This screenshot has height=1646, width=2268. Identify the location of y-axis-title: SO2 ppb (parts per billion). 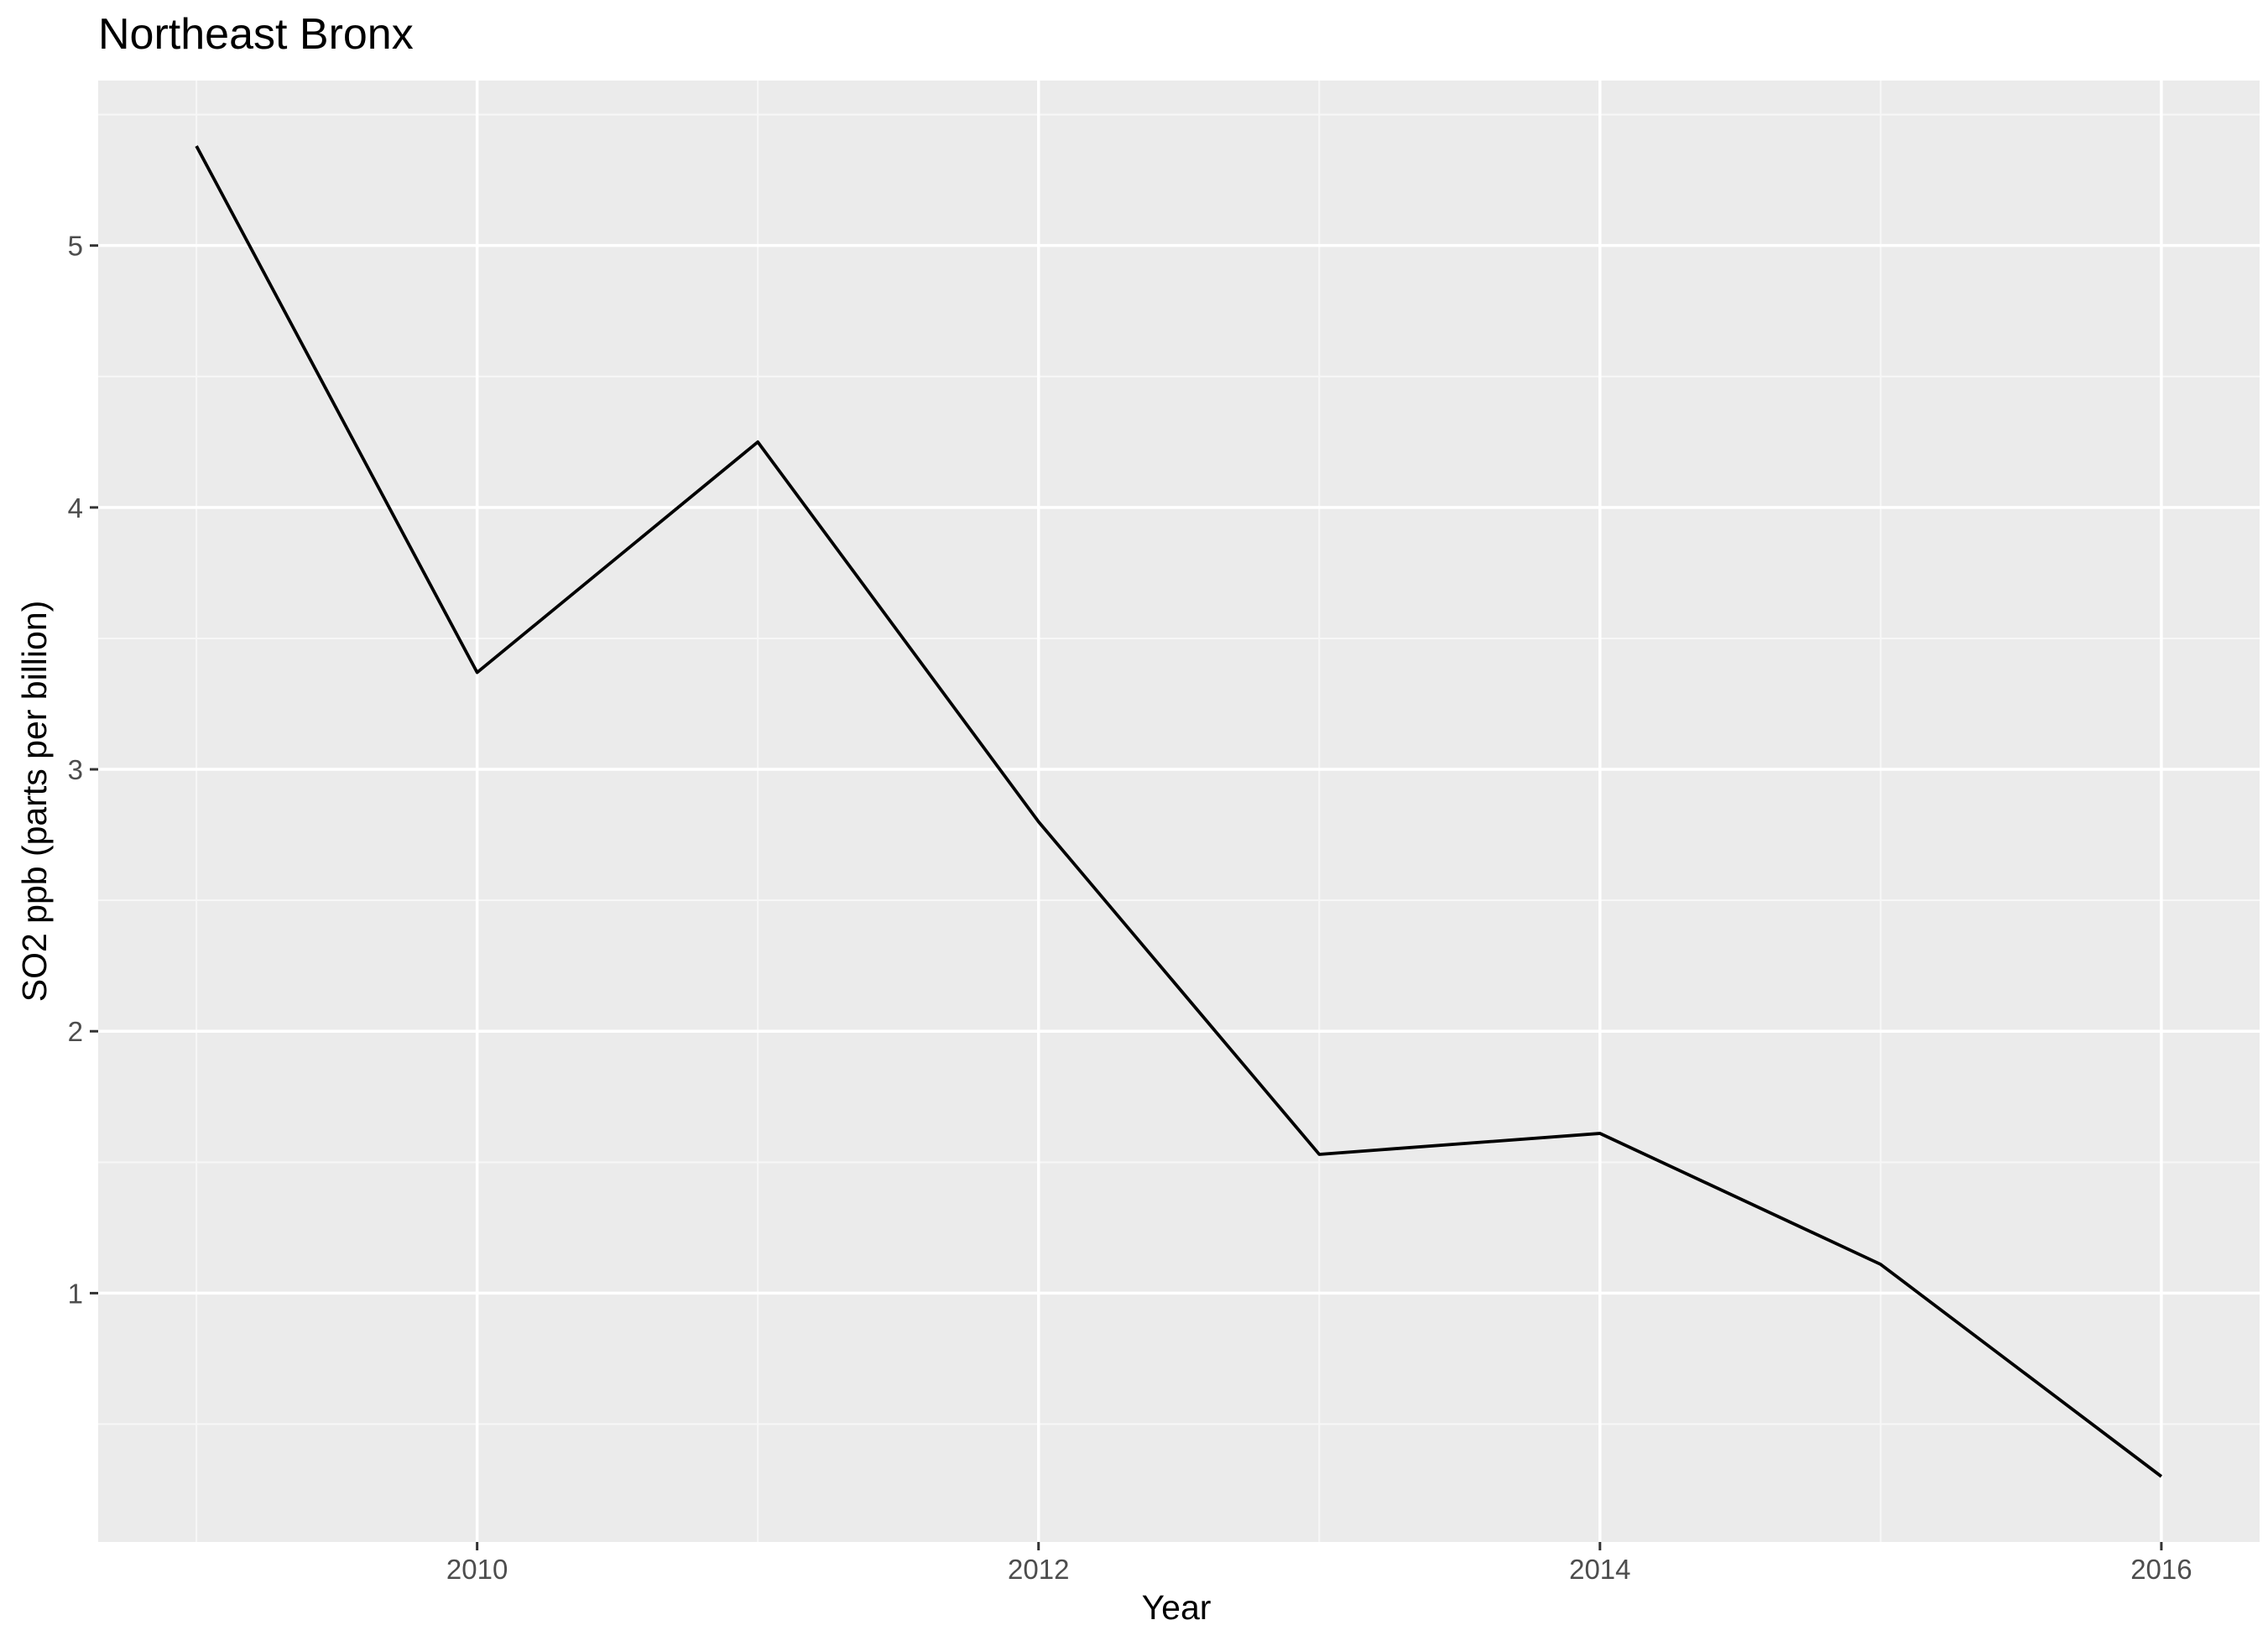
(34, 802).